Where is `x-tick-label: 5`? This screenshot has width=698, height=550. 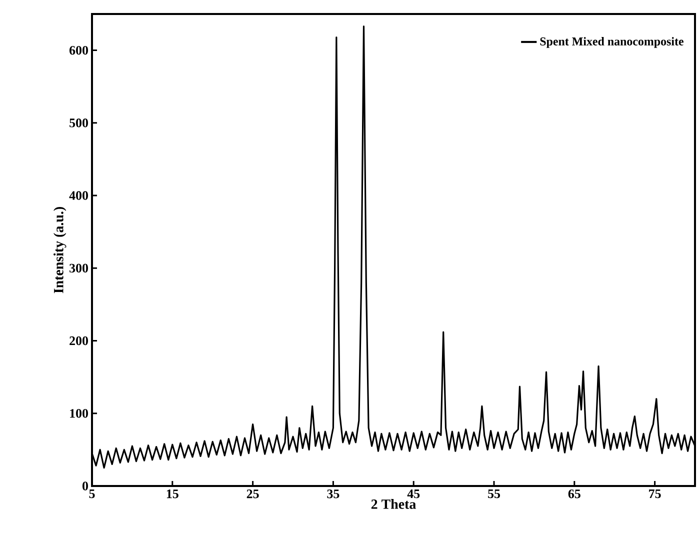
x-tick-label: 5 is located at coordinates (92, 494).